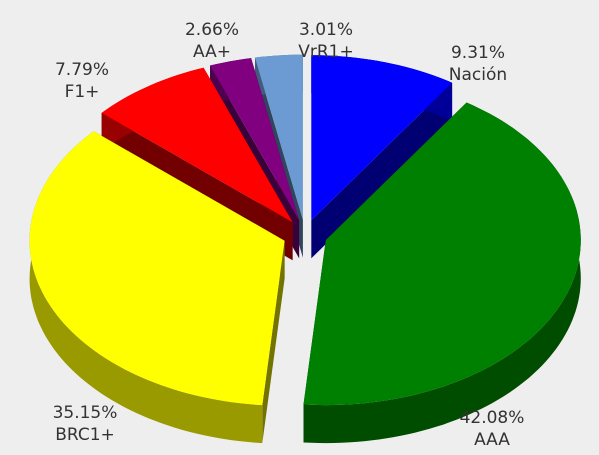 The image size is (599, 455). Describe the element at coordinates (82, 70) in the screenshot. I see `value-label: 7.79%` at that location.